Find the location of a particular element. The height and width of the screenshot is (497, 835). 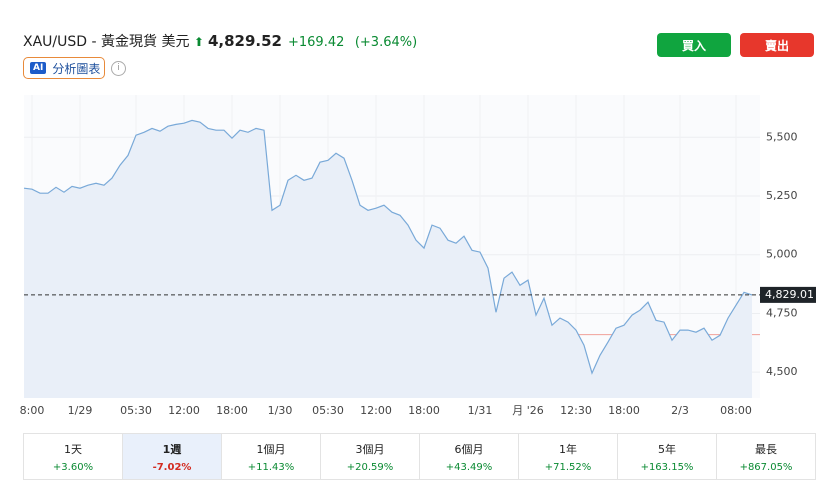

y-tick-label: 4,500 is located at coordinates (782, 371).